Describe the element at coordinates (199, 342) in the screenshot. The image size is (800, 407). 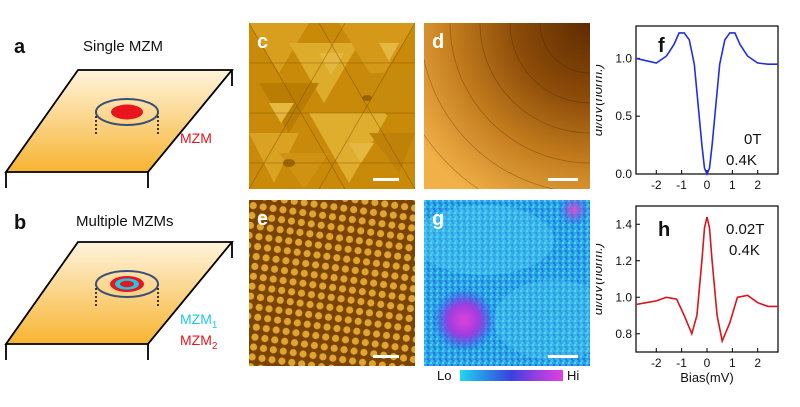
I see `mzm2-label: MZM2` at that location.